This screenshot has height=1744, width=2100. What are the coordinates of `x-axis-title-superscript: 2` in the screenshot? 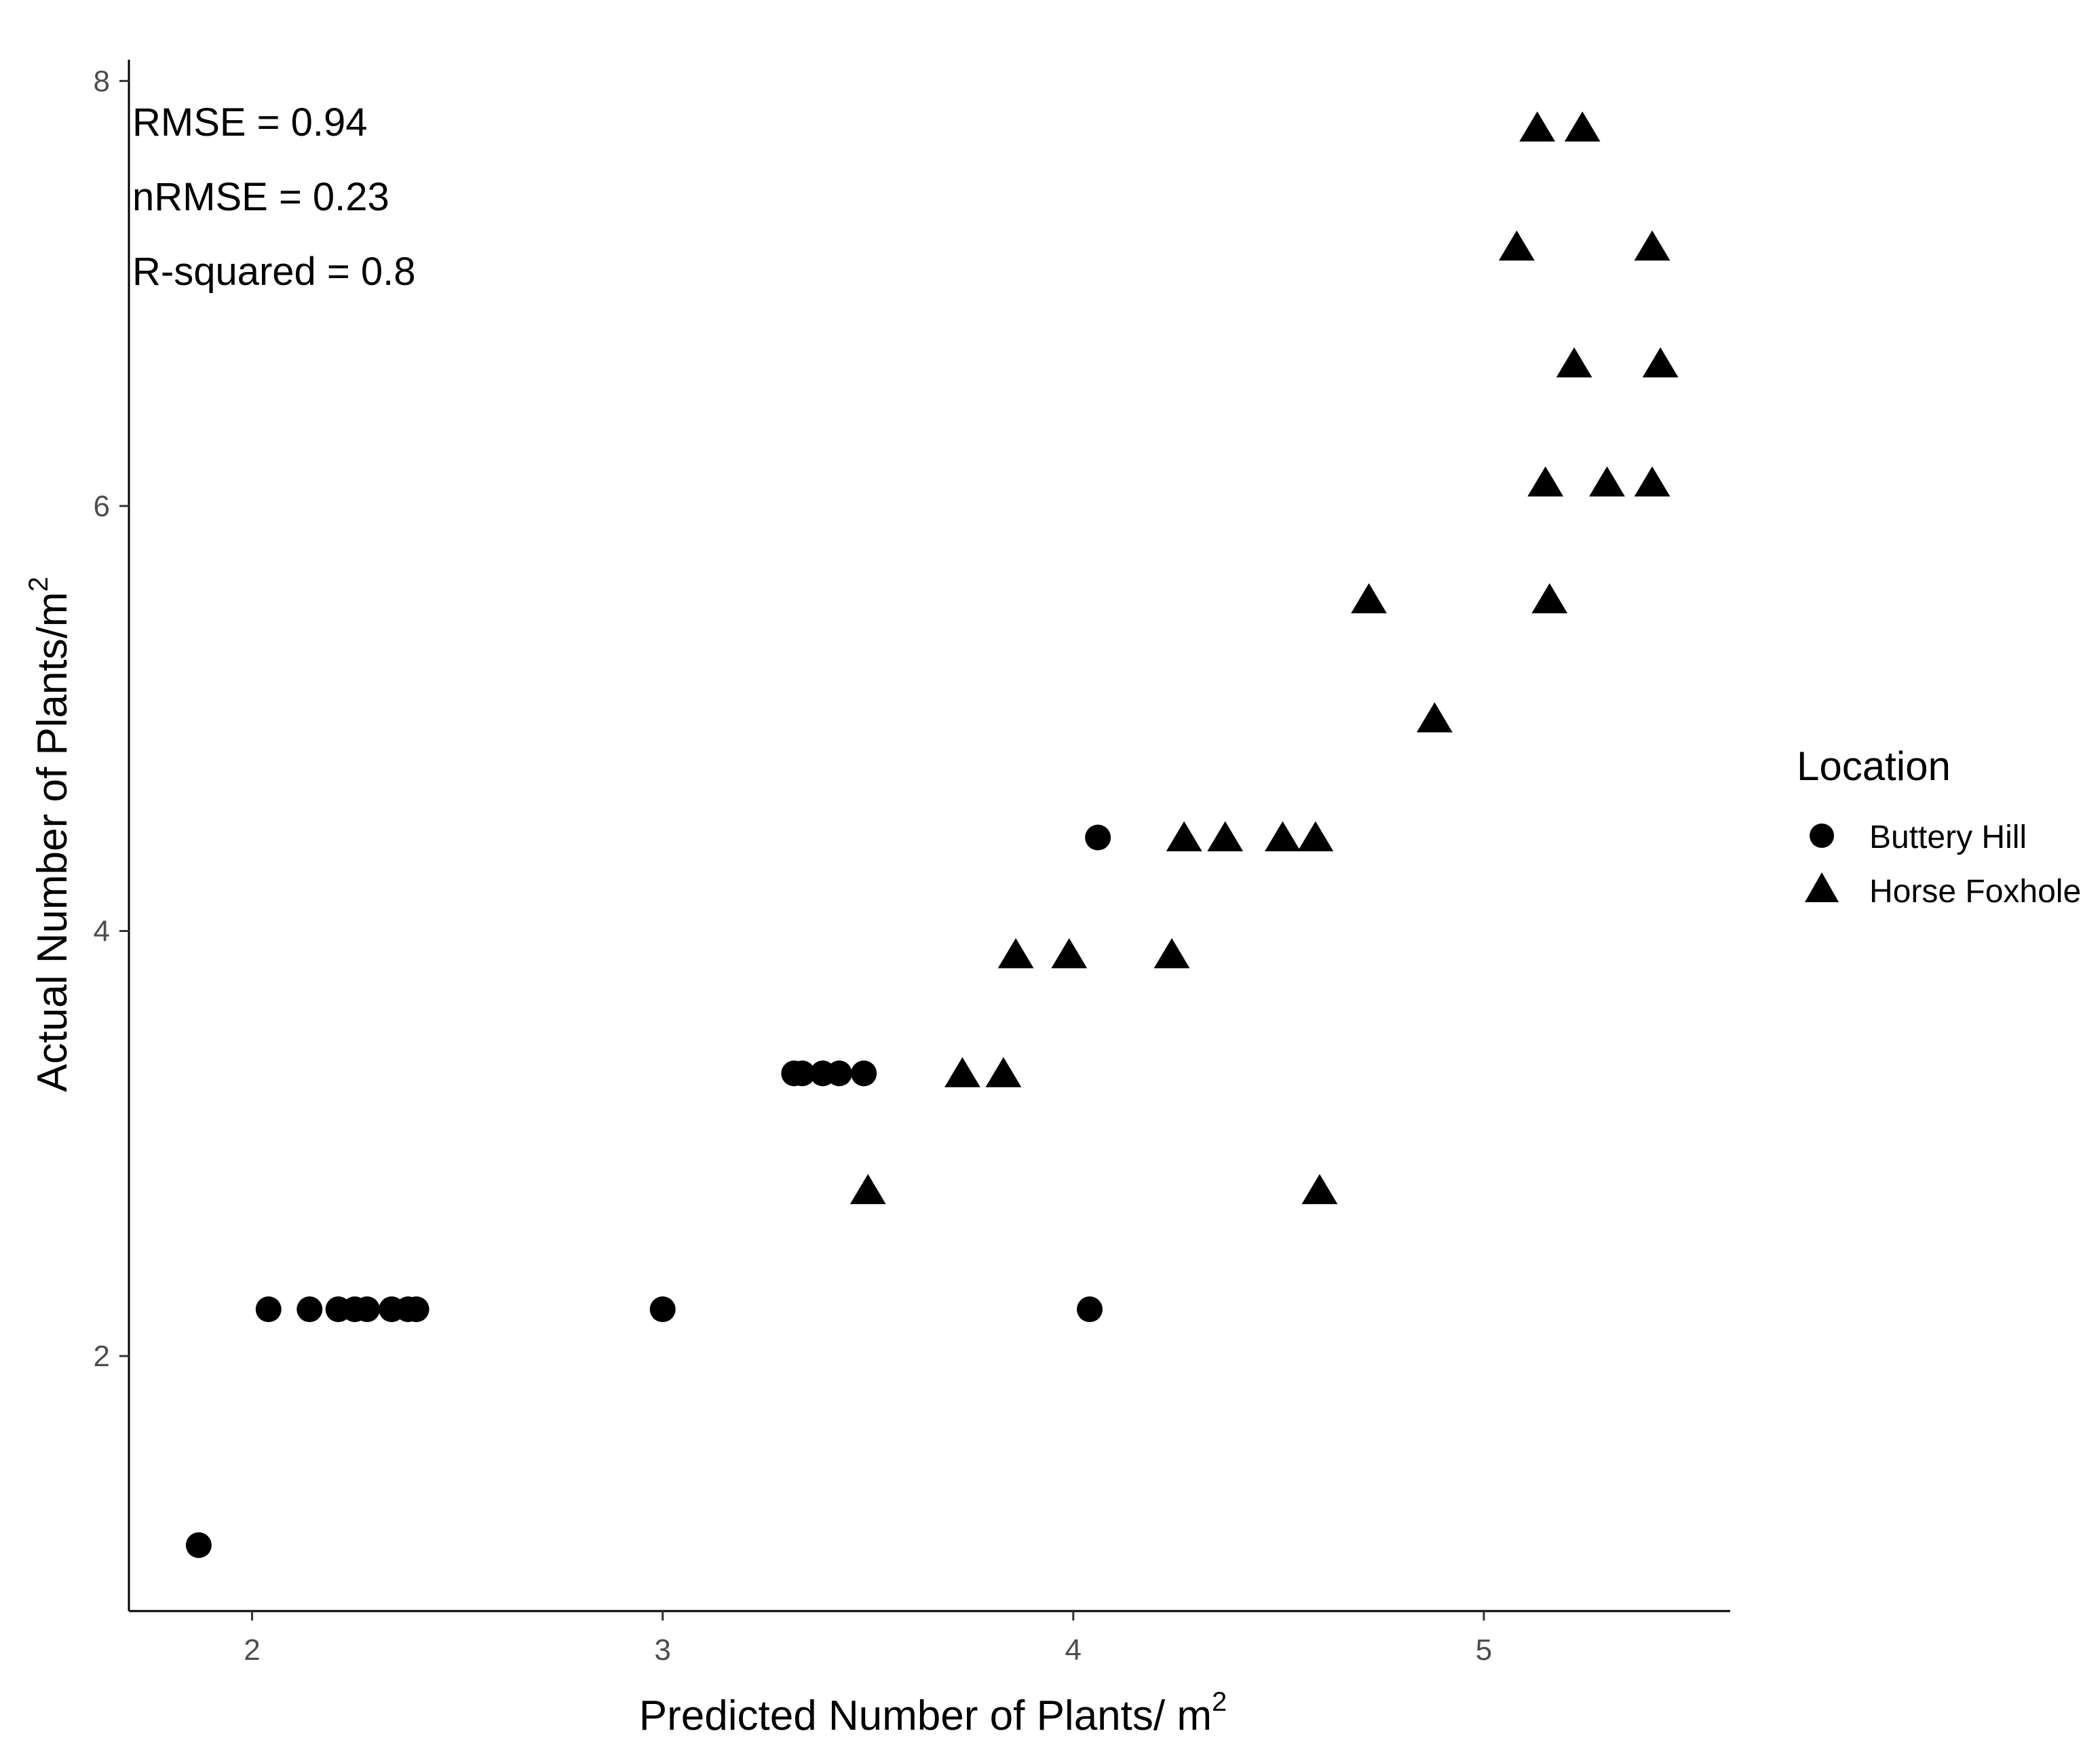 It's located at (1219, 1702).